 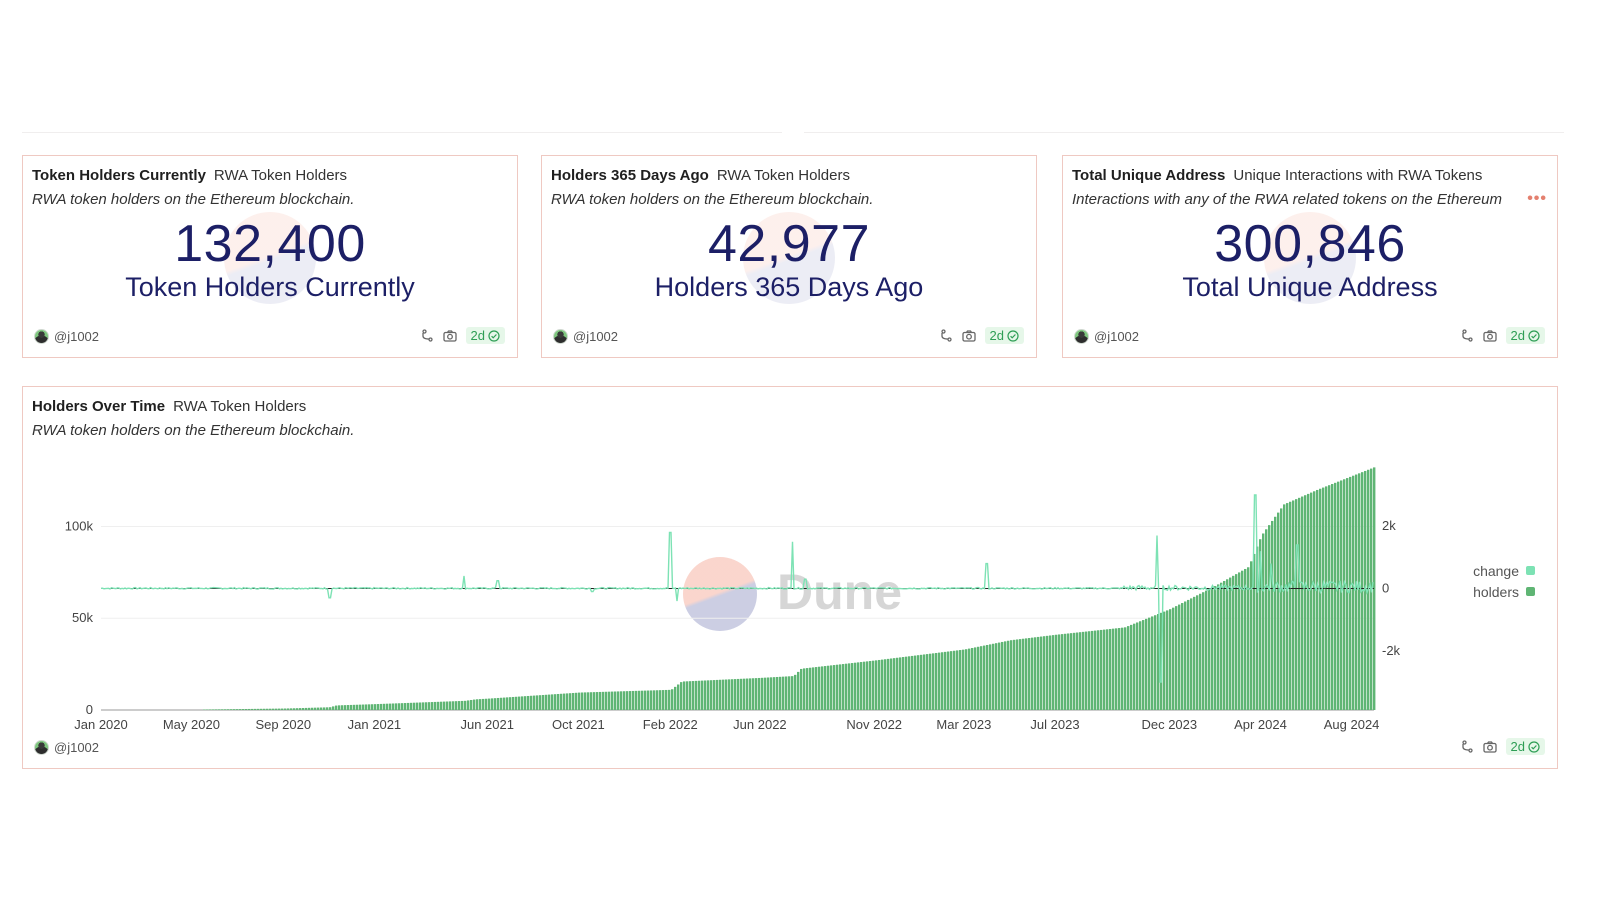 I want to click on y-left-tick-label: 100k, so click(x=79, y=525).